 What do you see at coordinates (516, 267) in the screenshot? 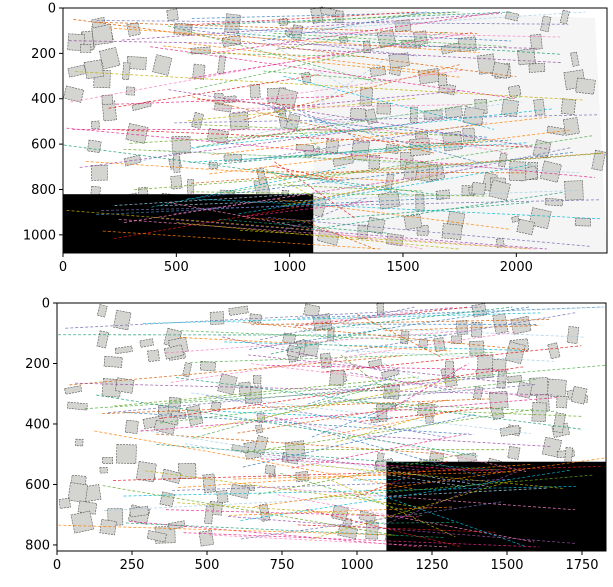
I see `x-tick-label: 2000` at bounding box center [516, 267].